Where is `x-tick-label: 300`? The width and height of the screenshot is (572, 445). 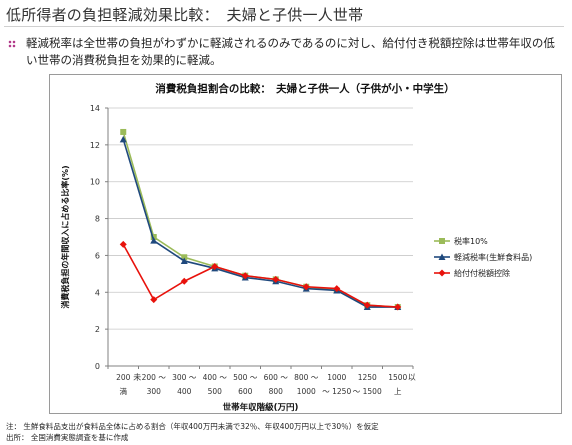
x-tick-label: 300 is located at coordinates (154, 391).